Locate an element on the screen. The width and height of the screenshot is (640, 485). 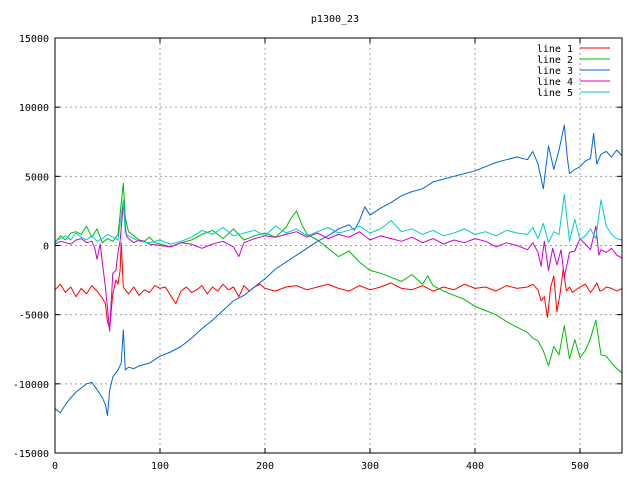
y-tick-label: 5000 is located at coordinates (37, 177).